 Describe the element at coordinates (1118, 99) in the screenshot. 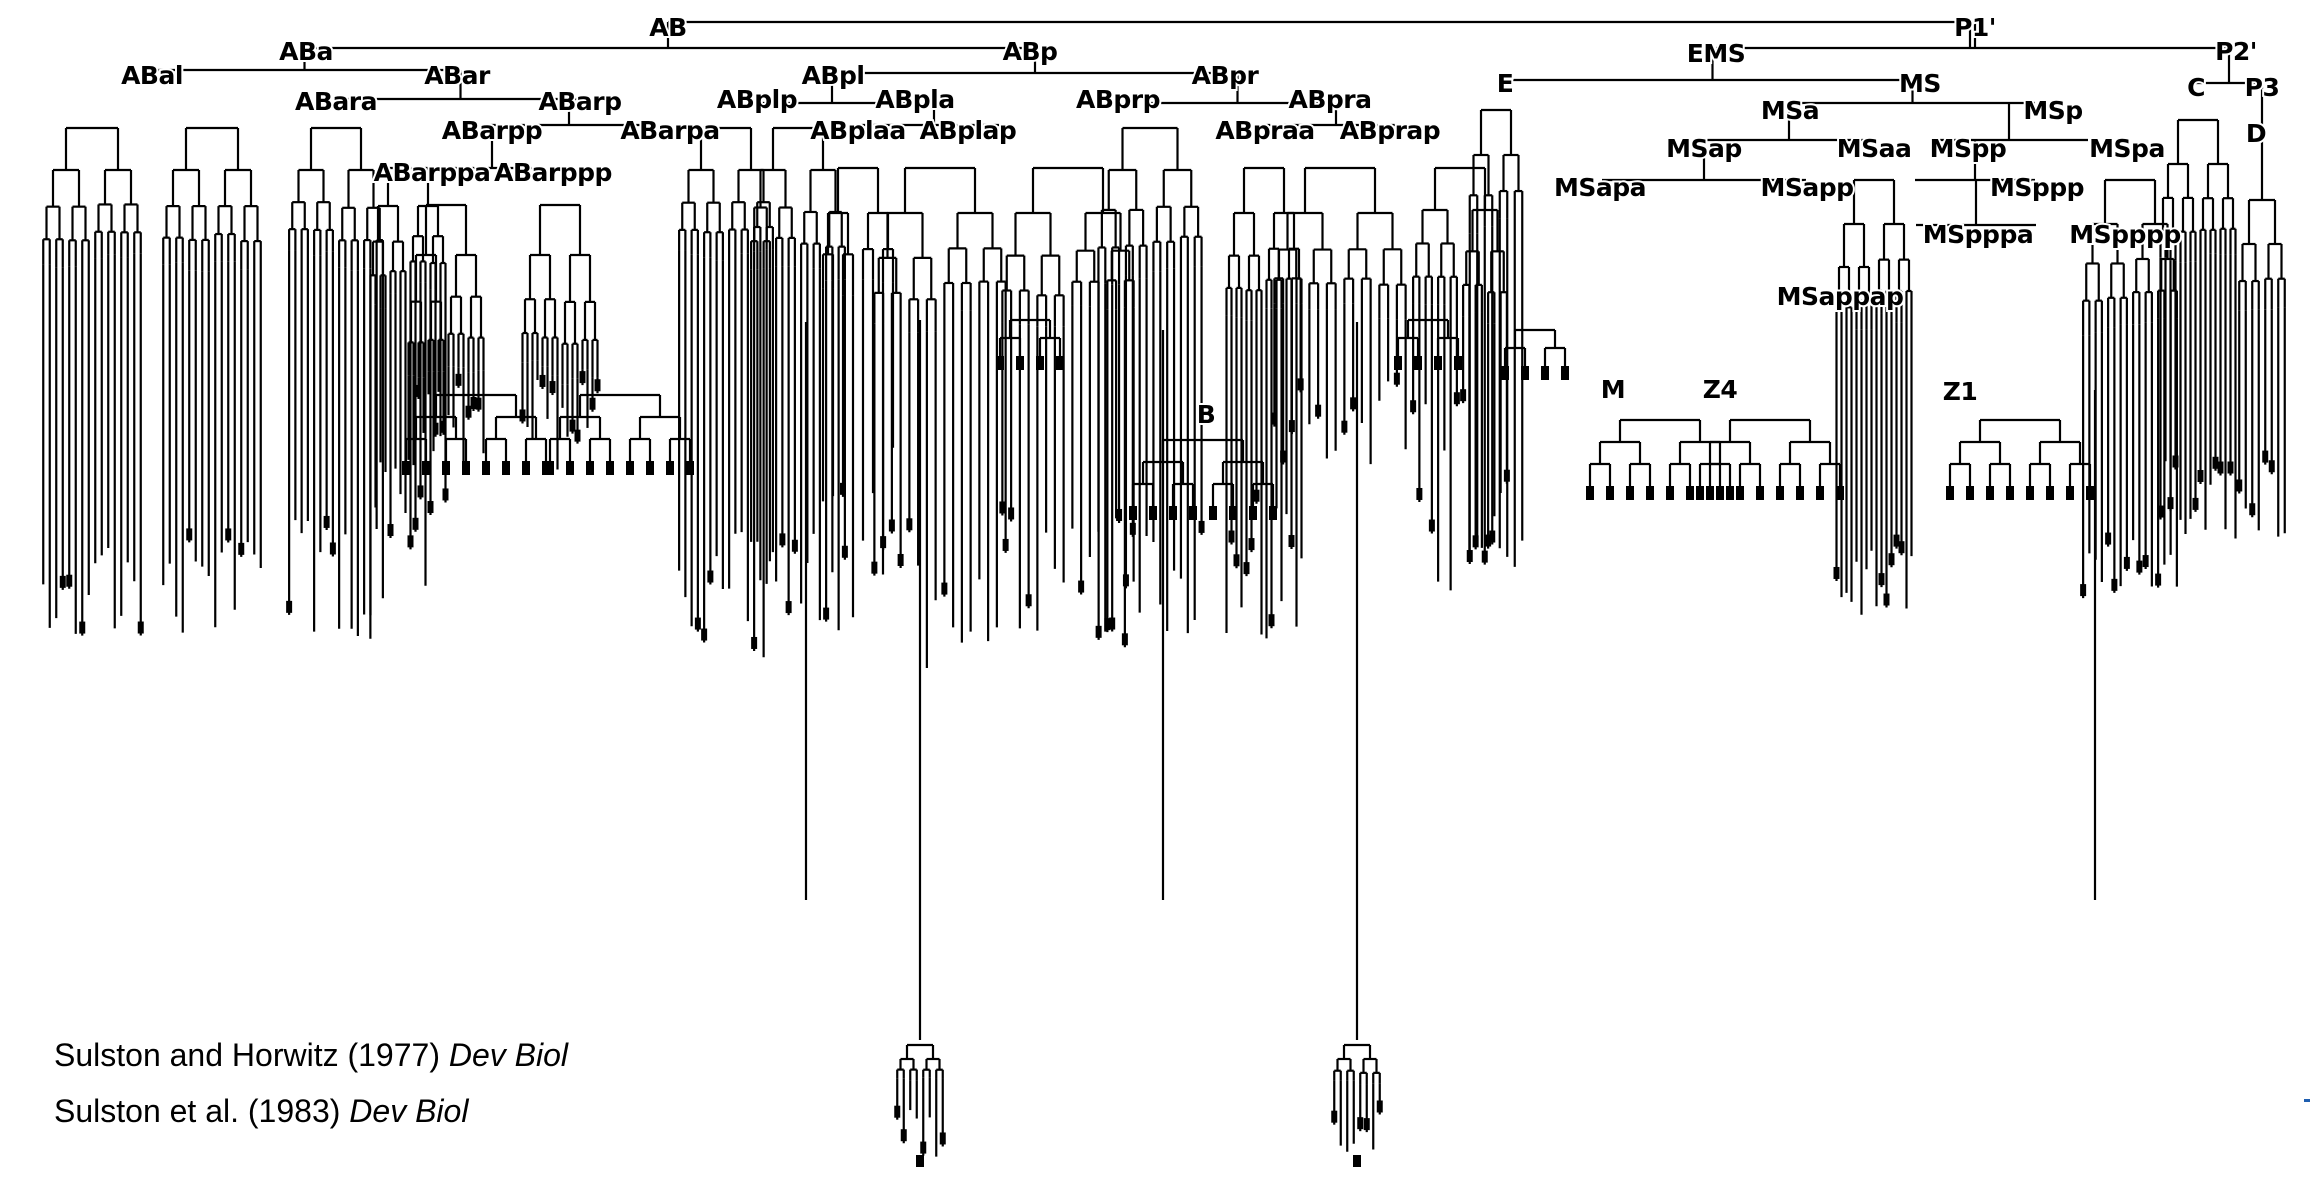

I see `lineage-label-abprp: ABprp` at that location.